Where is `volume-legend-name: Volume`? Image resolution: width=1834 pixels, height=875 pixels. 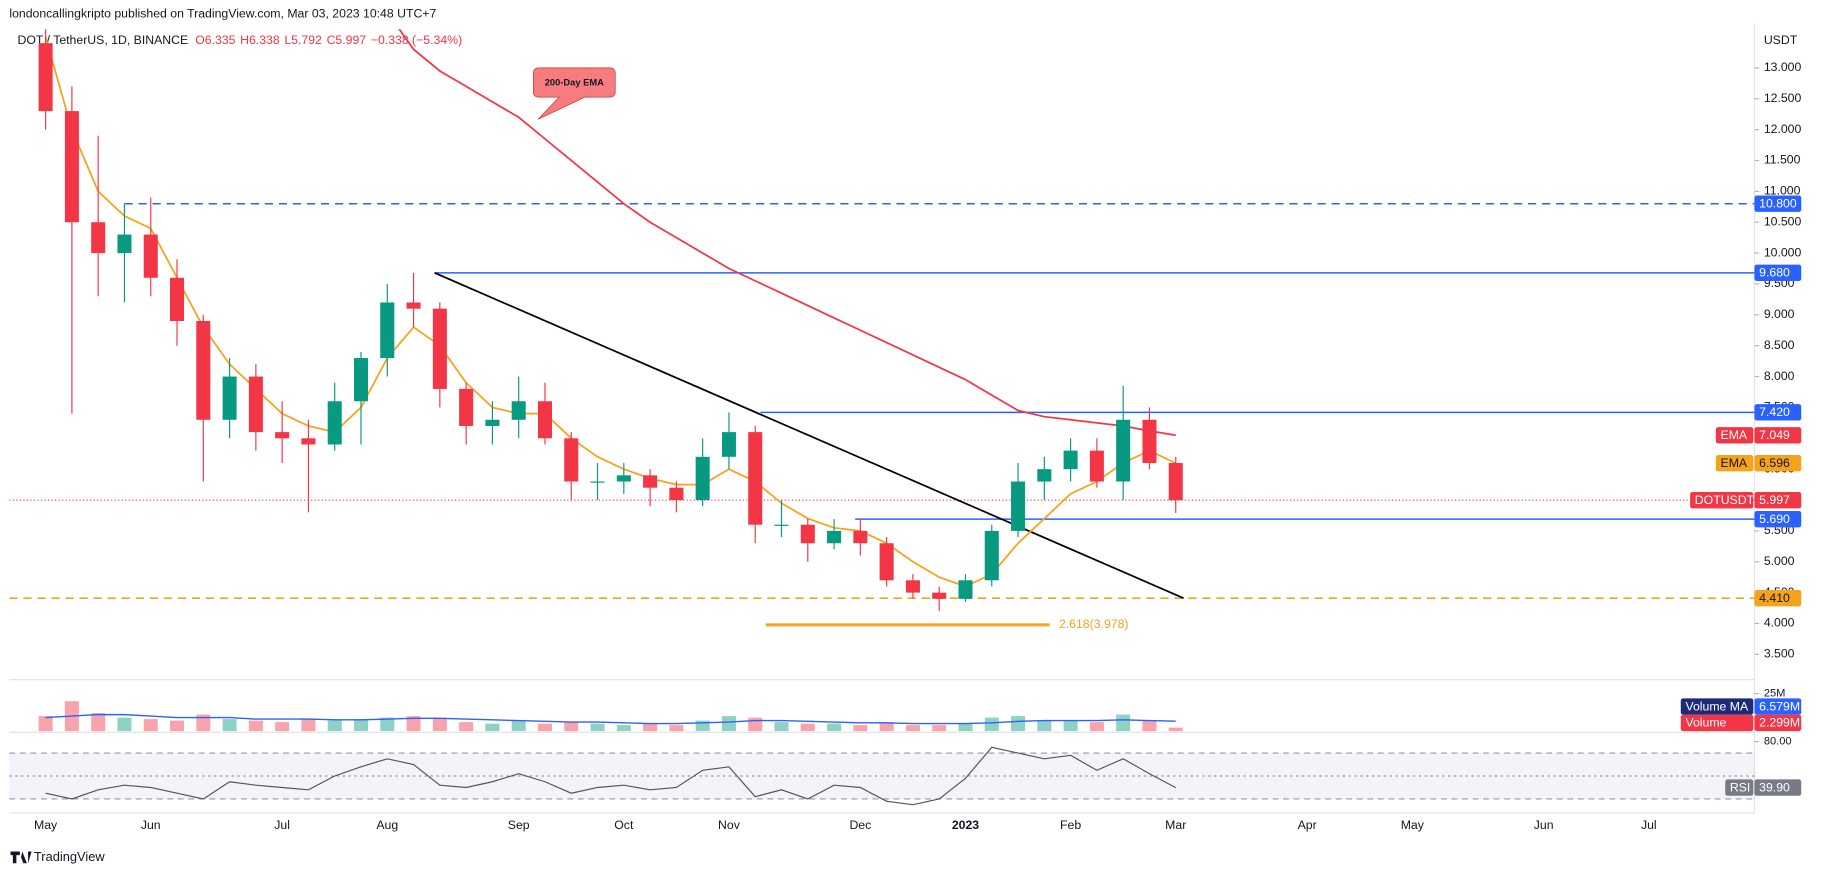 volume-legend-name: Volume is located at coordinates (1705, 723).